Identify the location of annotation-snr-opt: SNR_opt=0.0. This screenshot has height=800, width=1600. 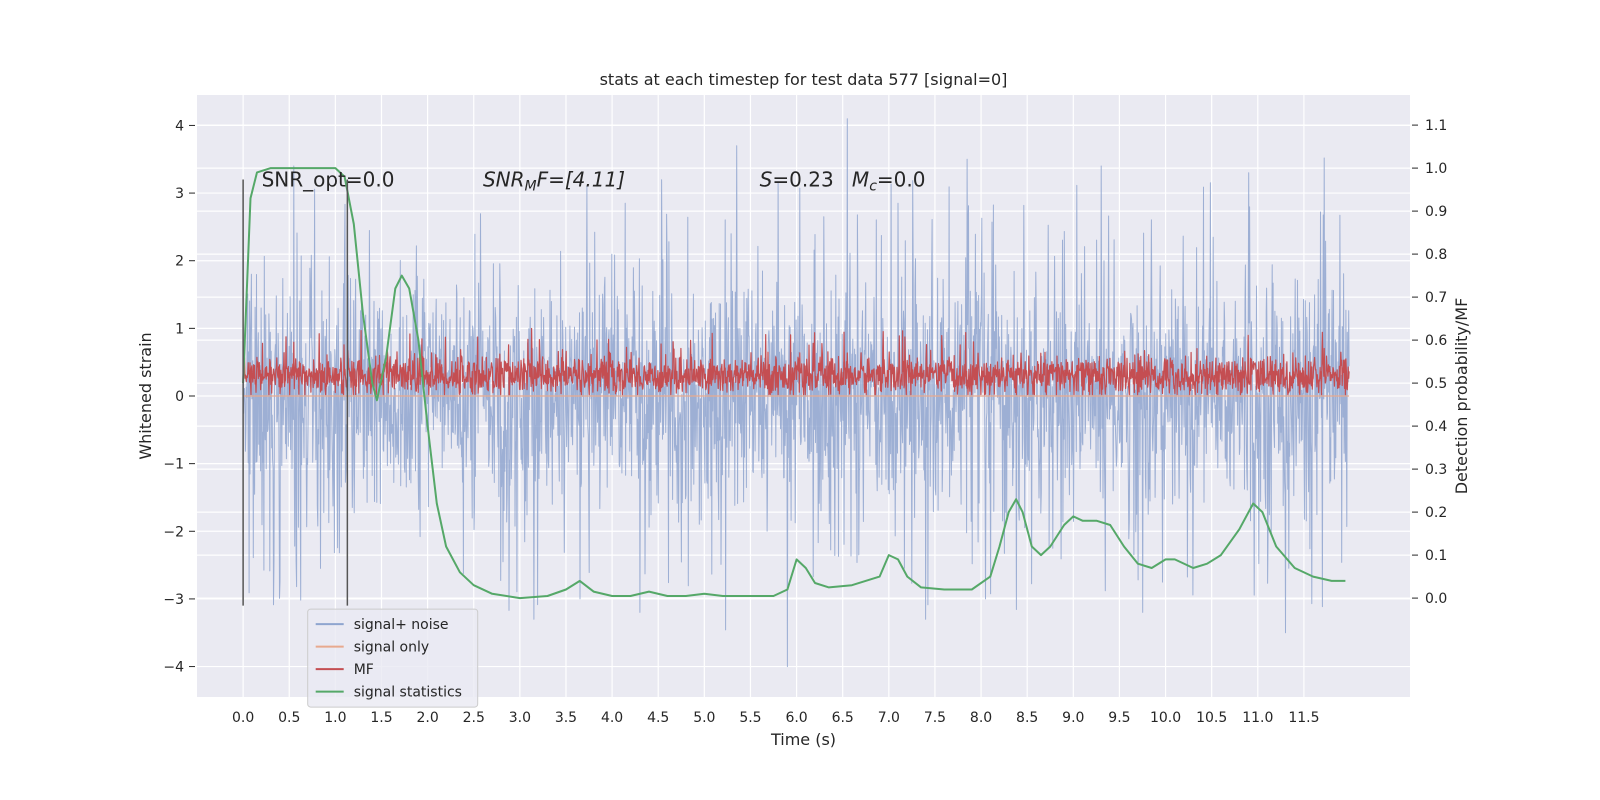
(328, 179).